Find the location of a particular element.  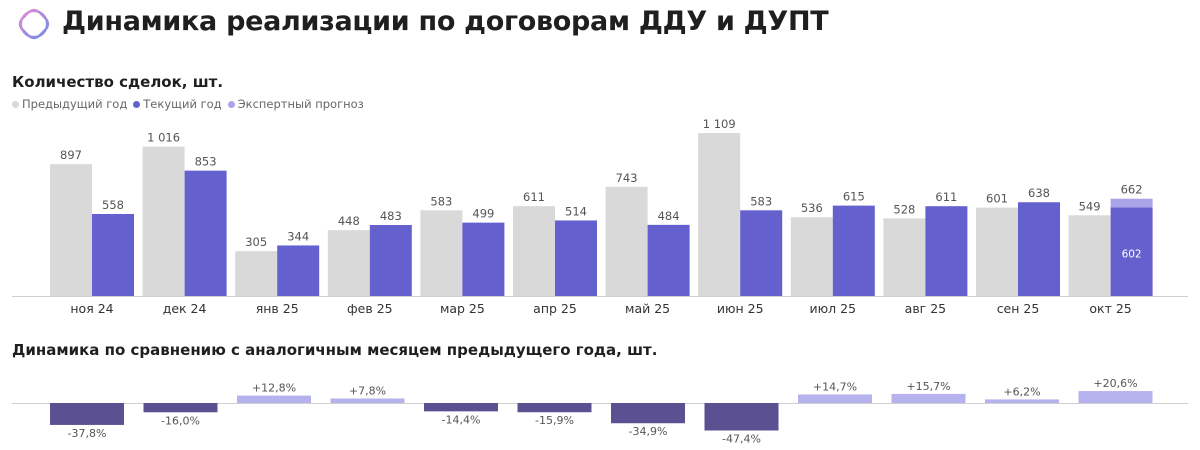

label-current-year: 344 is located at coordinates (298, 236).